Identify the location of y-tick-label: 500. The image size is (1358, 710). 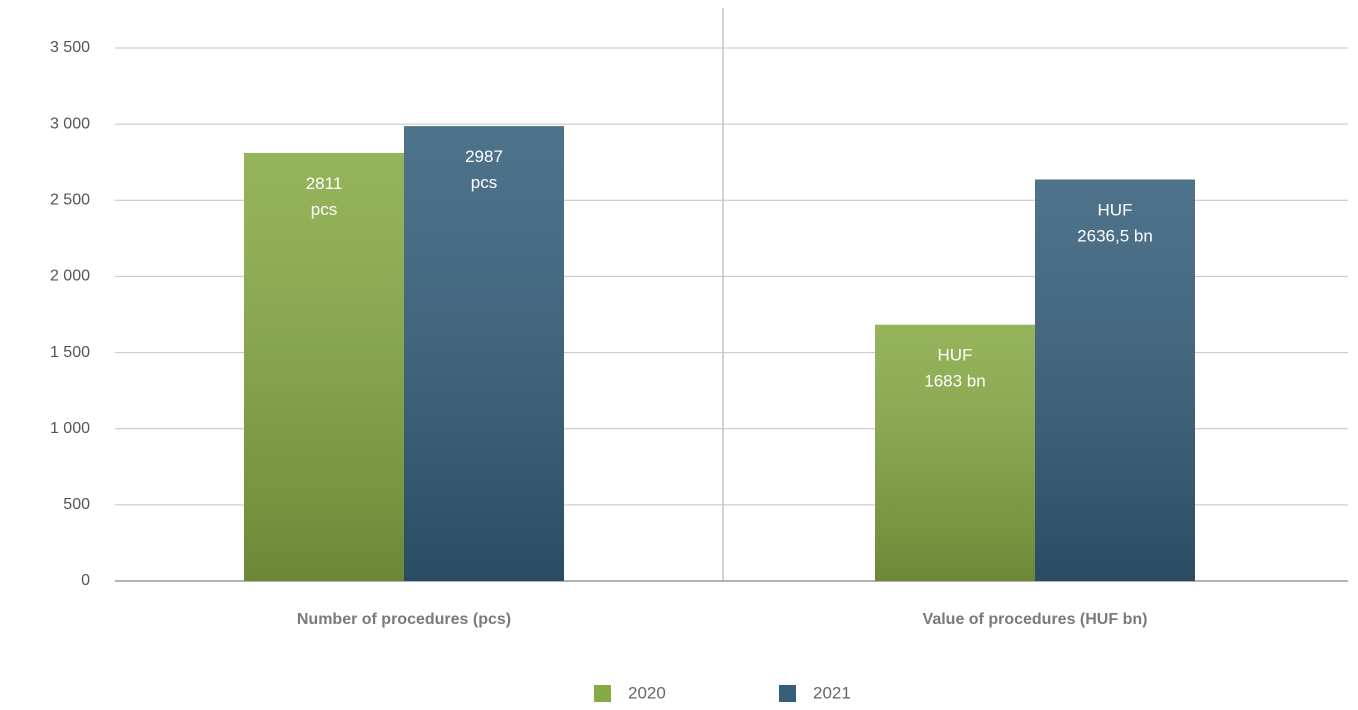
(76, 504).